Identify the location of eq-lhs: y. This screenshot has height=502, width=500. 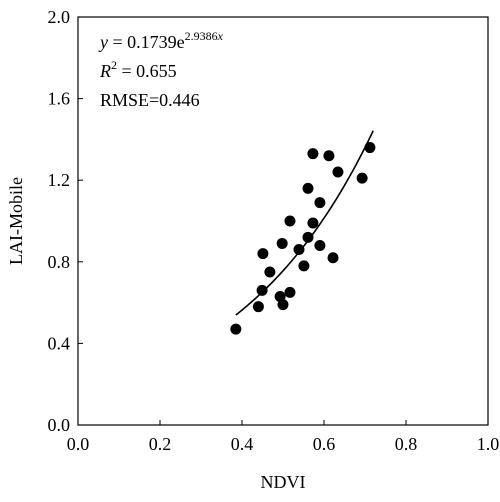
(103, 42).